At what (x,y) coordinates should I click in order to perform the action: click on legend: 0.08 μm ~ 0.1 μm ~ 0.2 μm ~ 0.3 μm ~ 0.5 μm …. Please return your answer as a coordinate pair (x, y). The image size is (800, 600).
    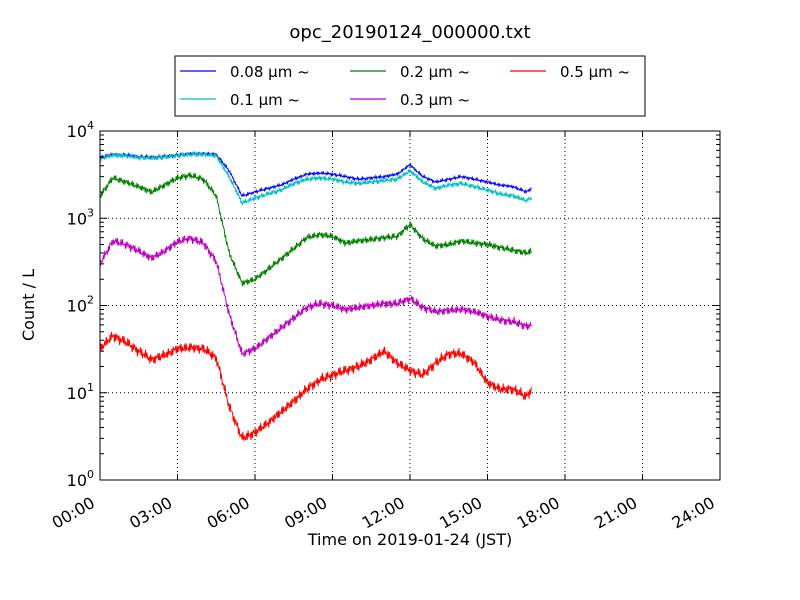
    Looking at the image, I should click on (410, 86).